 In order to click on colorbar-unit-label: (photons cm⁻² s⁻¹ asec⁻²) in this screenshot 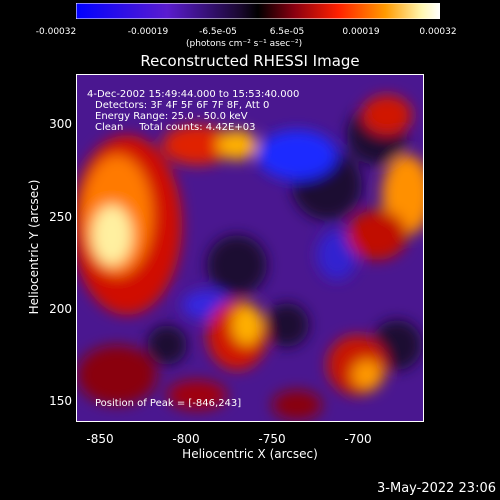, I will do `click(244, 44)`.